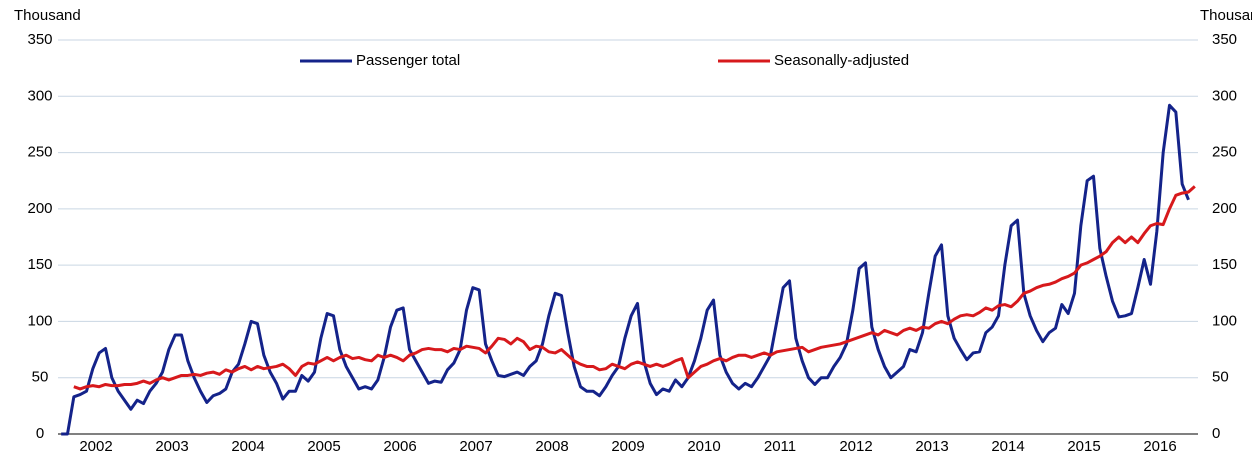 This screenshot has height=456, width=1252. I want to click on y-tick-label: 150, so click(39, 264).